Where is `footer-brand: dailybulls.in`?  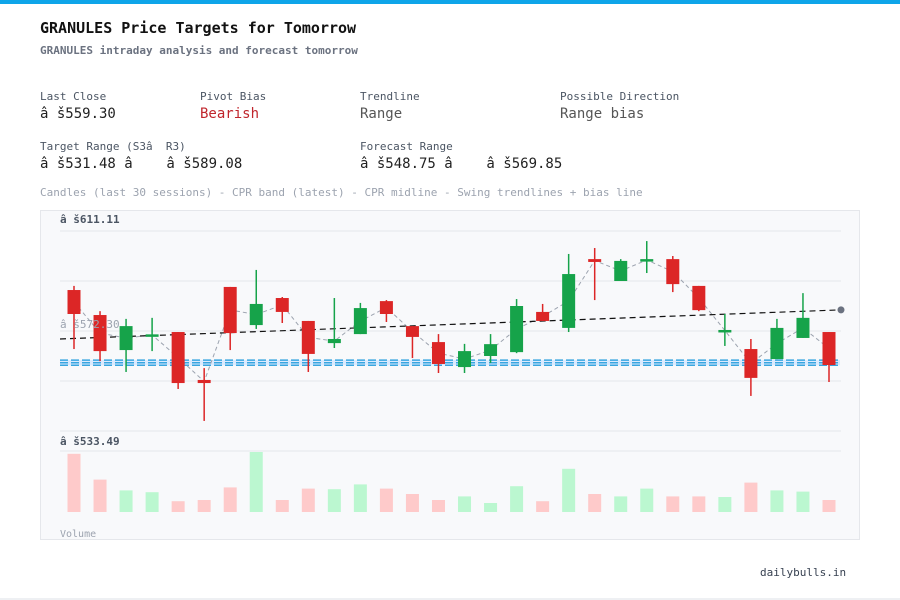
footer-brand: dailybulls.in is located at coordinates (803, 572).